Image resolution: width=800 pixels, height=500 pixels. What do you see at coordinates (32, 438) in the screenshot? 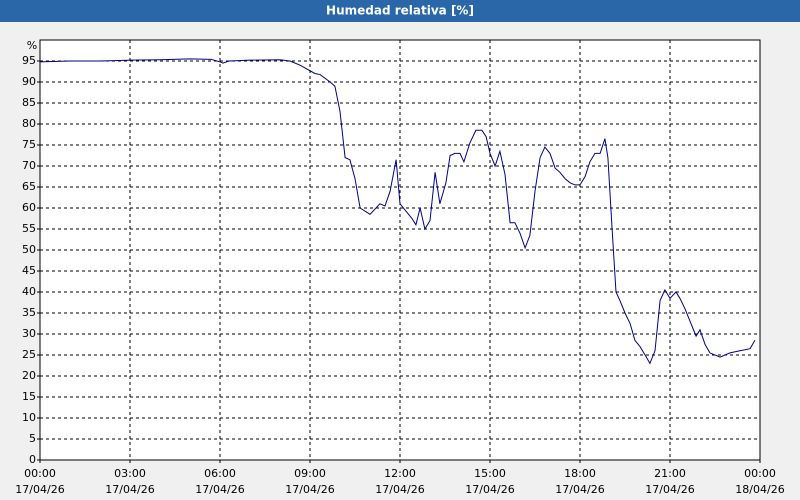
I see `y-tick-label: 5` at bounding box center [32, 438].